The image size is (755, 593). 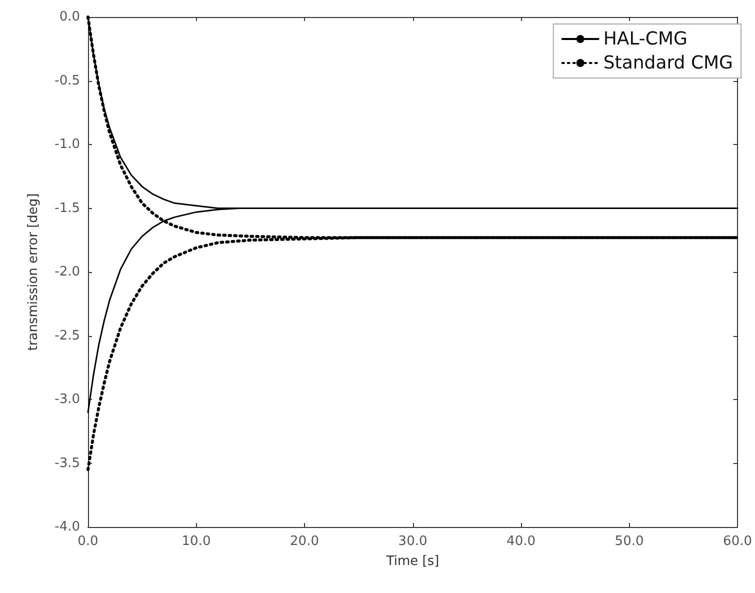 I want to click on x-tick-label: 30.0, so click(x=413, y=541).